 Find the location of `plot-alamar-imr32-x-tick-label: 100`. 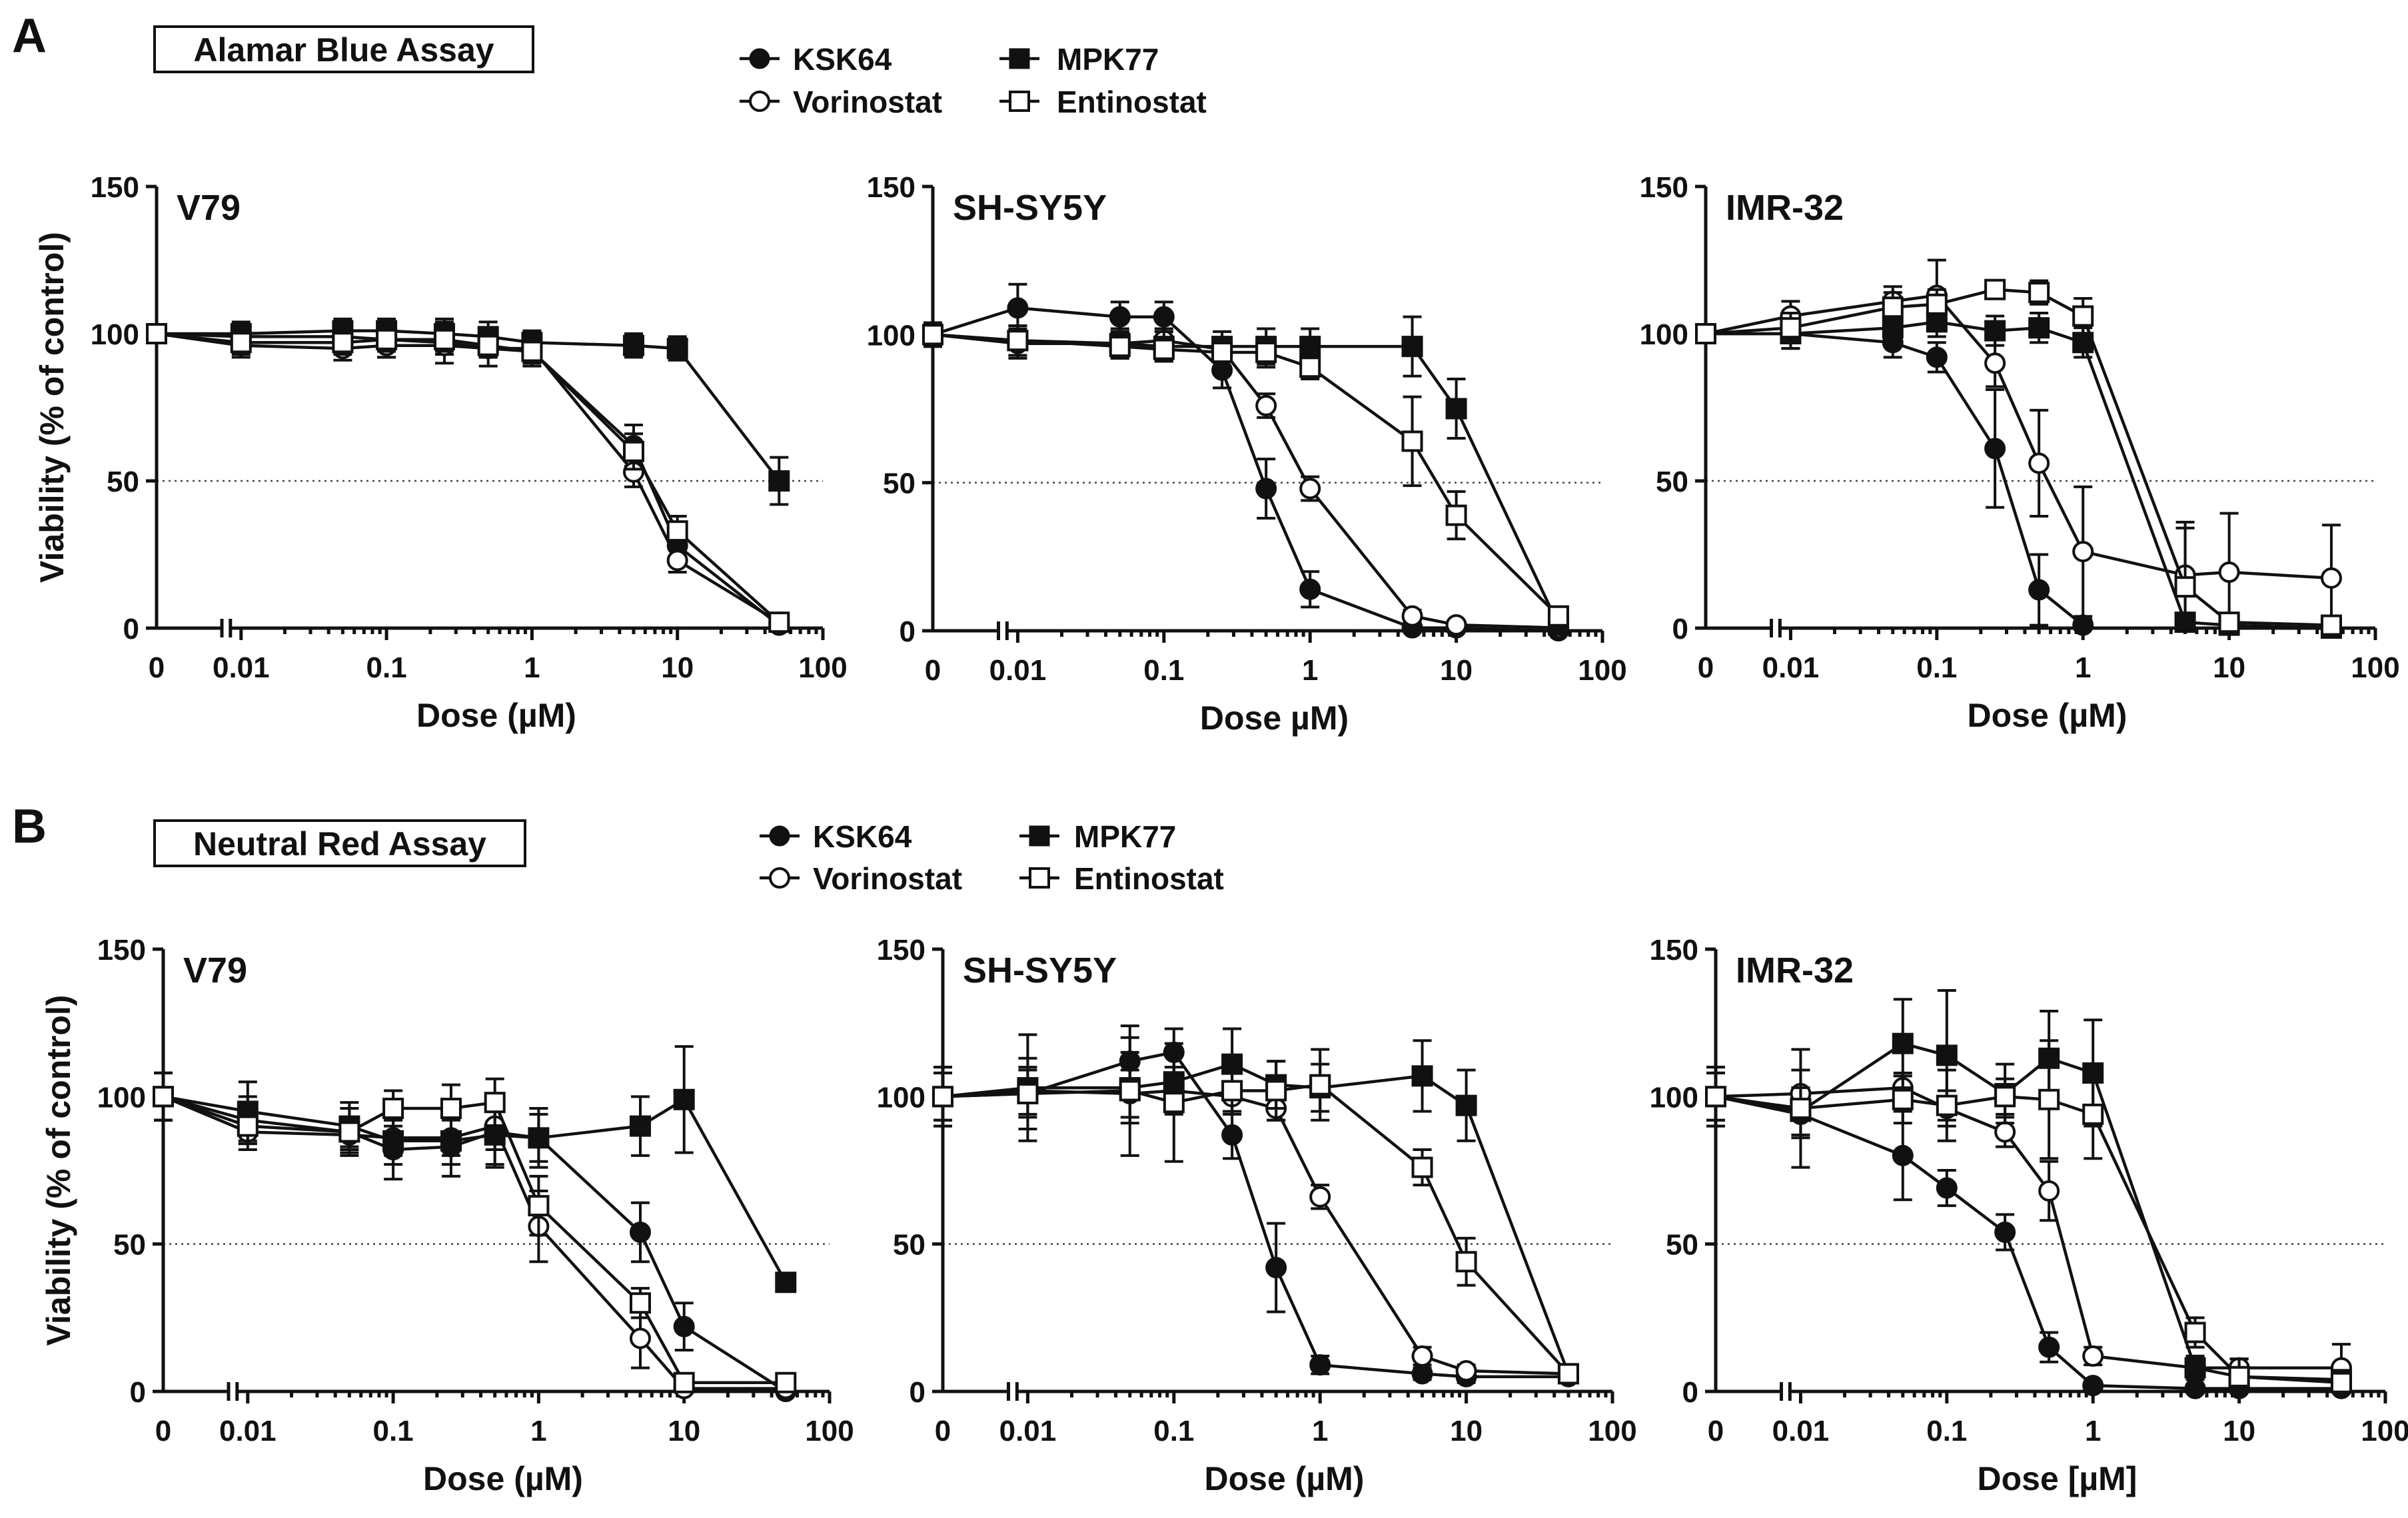

plot-alamar-imr32-x-tick-label: 100 is located at coordinates (2375, 668).